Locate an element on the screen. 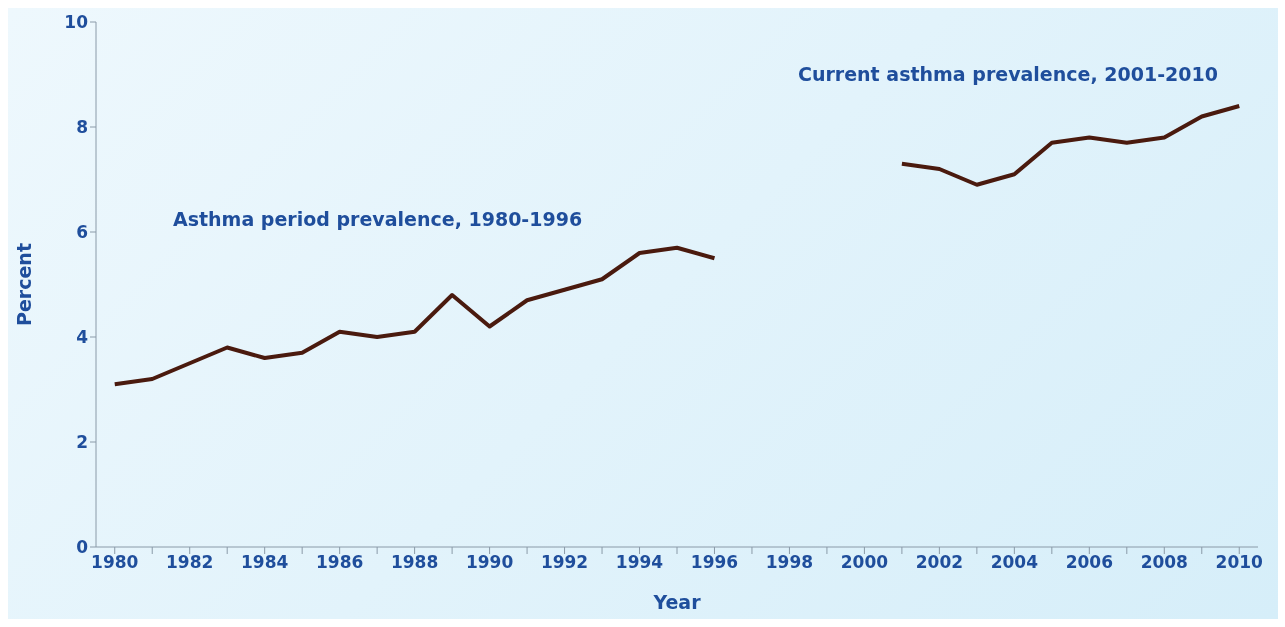 This screenshot has width=1285, height=627. y-axis-title: Percent is located at coordinates (23, 284).